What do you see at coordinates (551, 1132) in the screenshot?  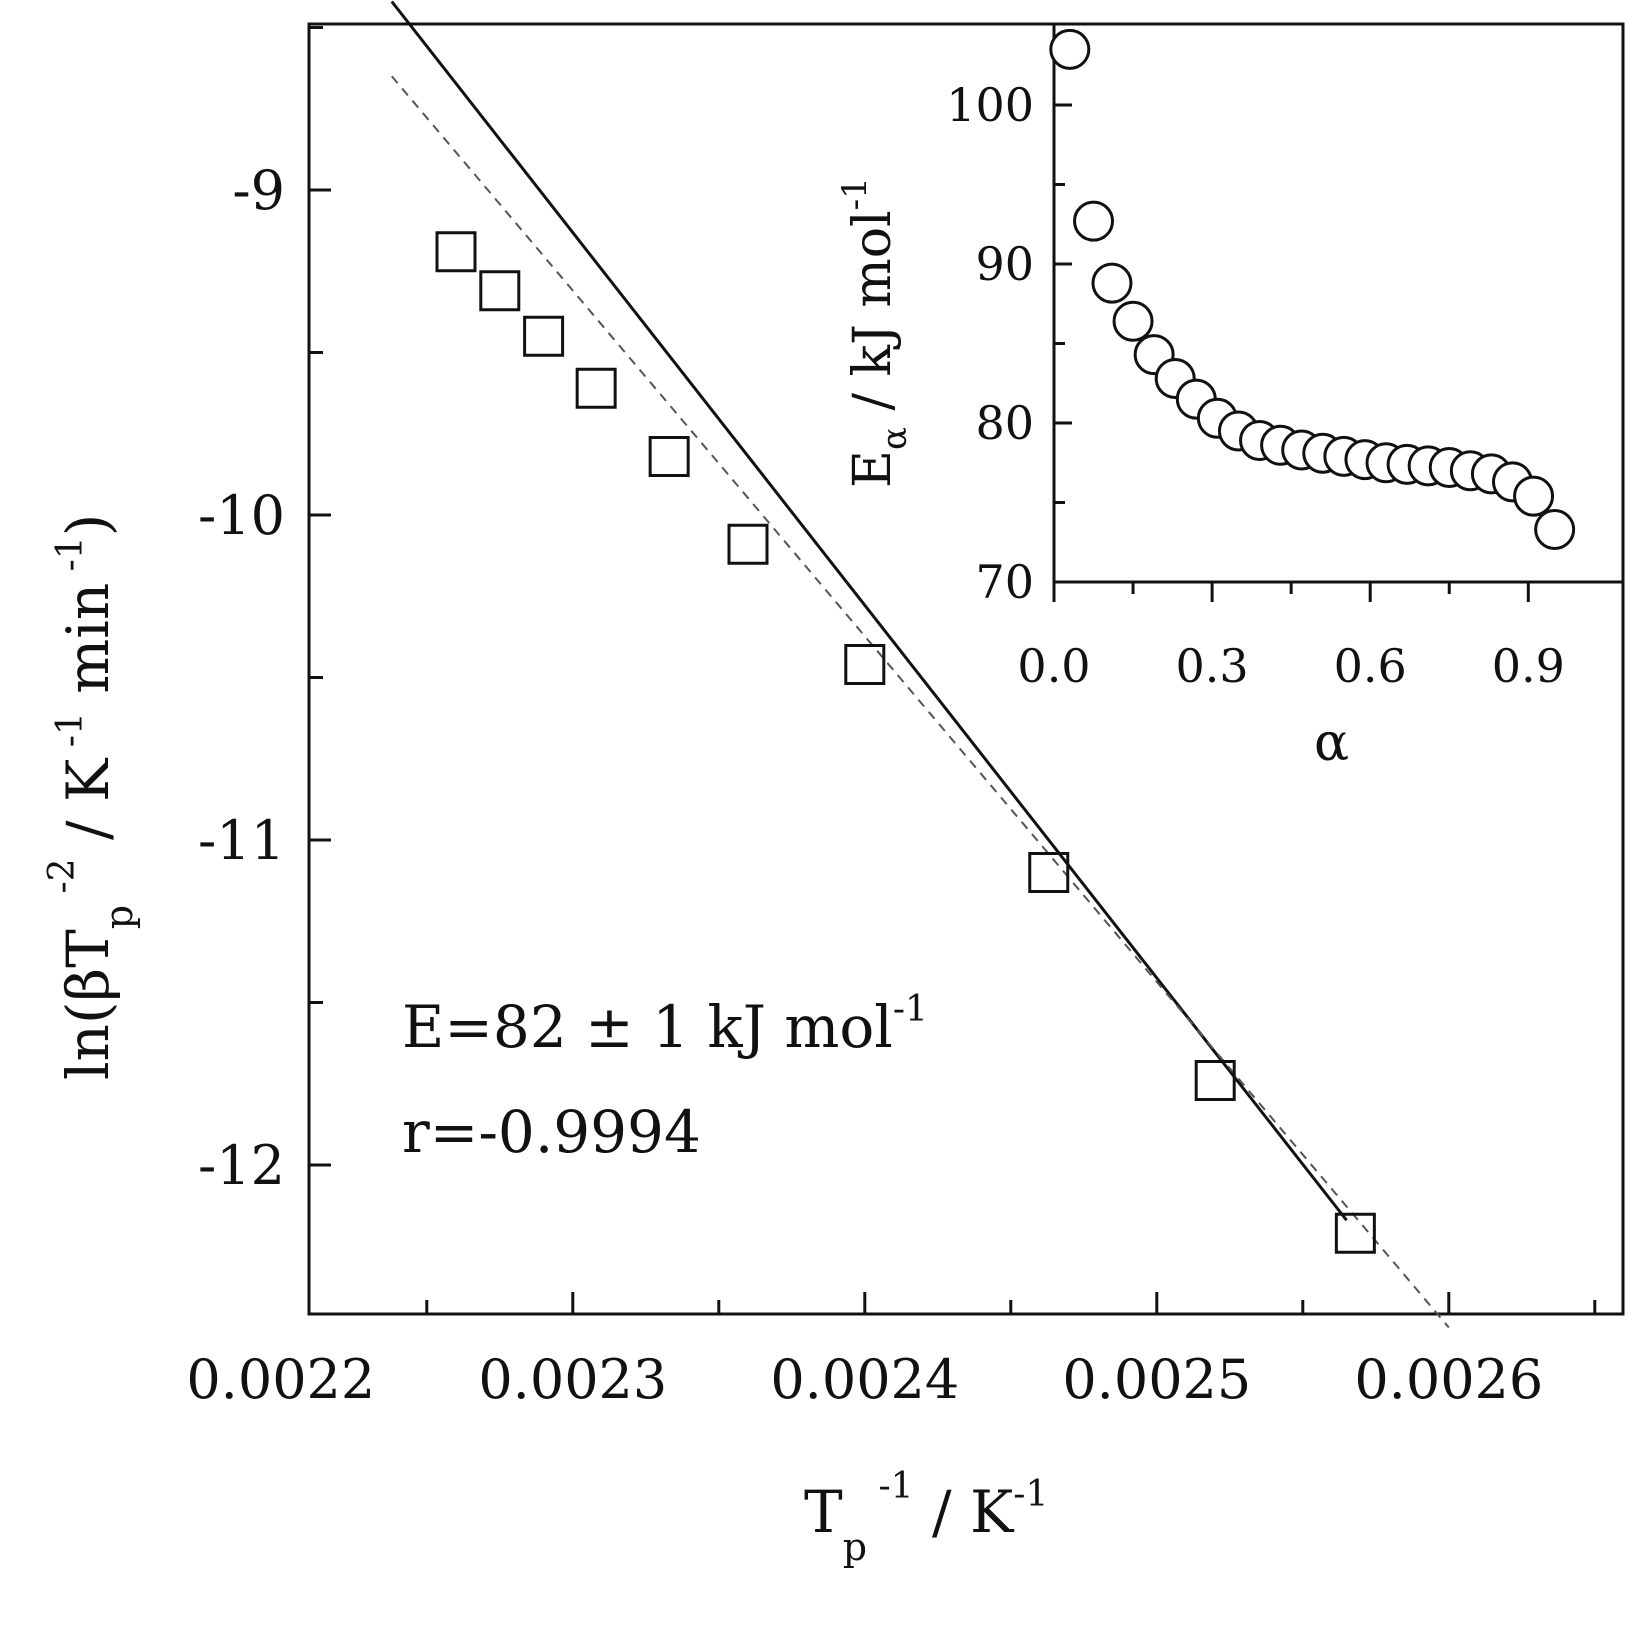 I see `correlation-annotation: r=-0.9994` at bounding box center [551, 1132].